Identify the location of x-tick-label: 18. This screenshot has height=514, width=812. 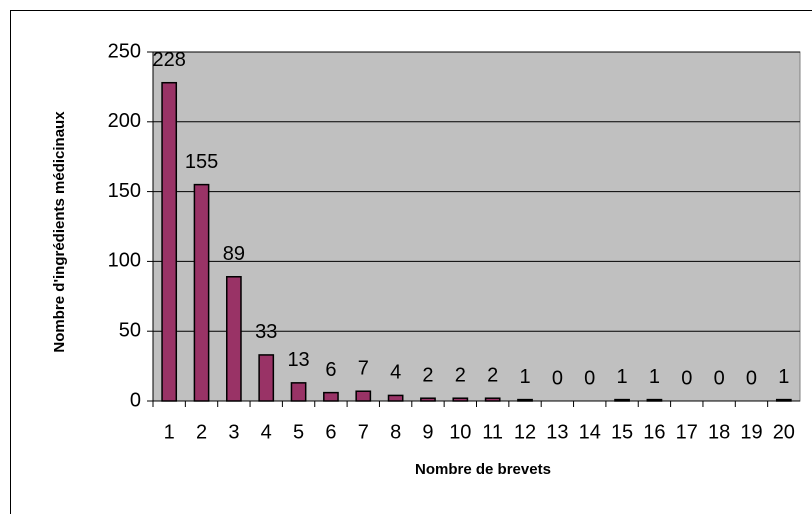
(719, 432).